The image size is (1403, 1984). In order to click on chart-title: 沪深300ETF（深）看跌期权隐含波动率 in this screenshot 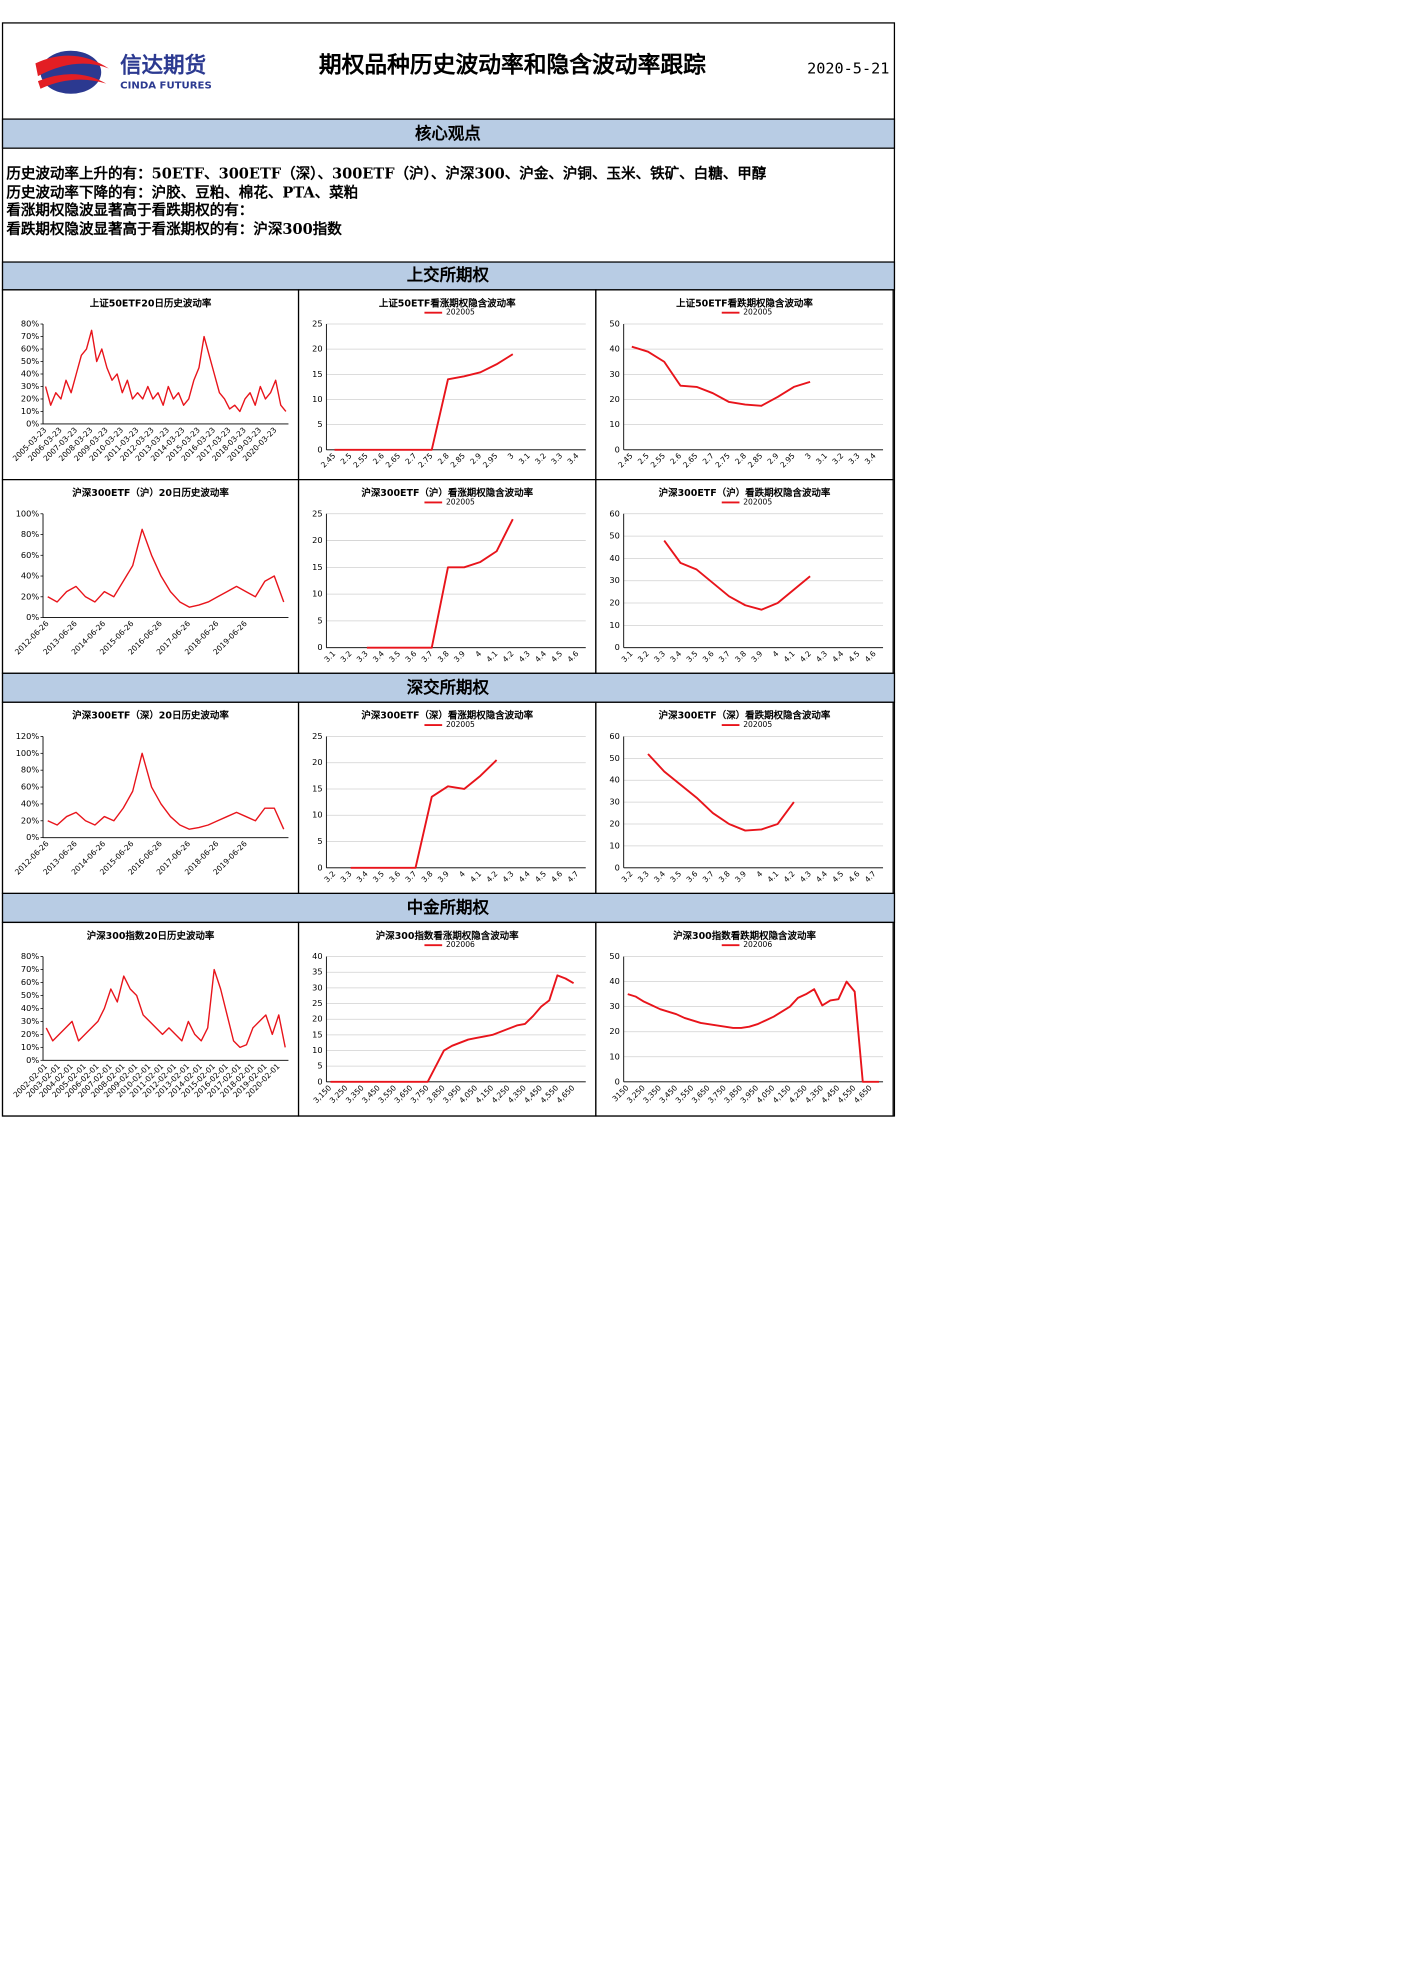, I will do `click(745, 716)`.